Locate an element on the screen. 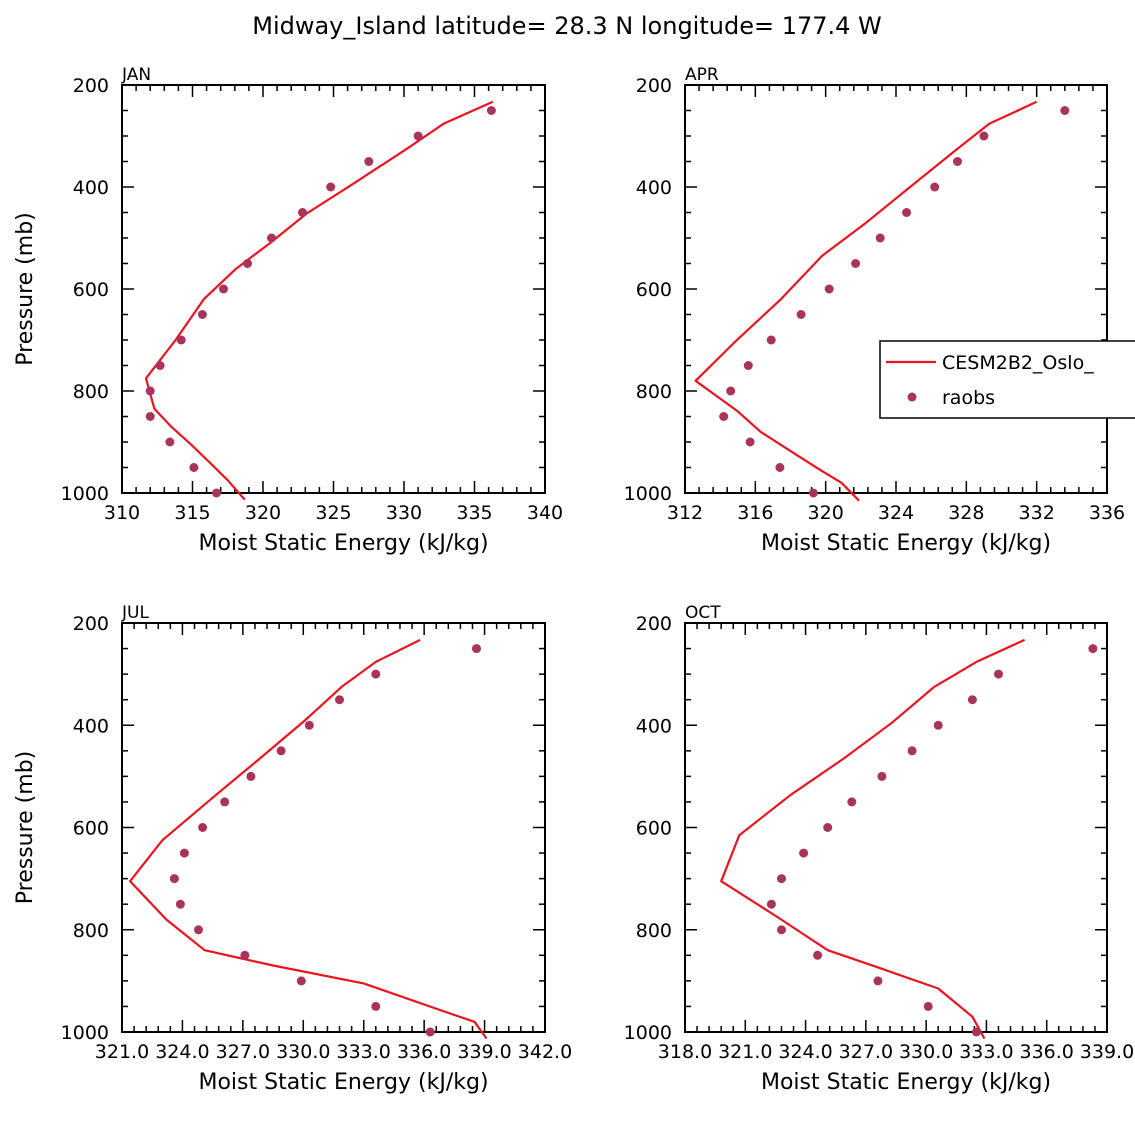 Image resolution: width=1135 pixels, height=1135 pixels. panel-jul-ytick-label: 600 is located at coordinates (91, 829).